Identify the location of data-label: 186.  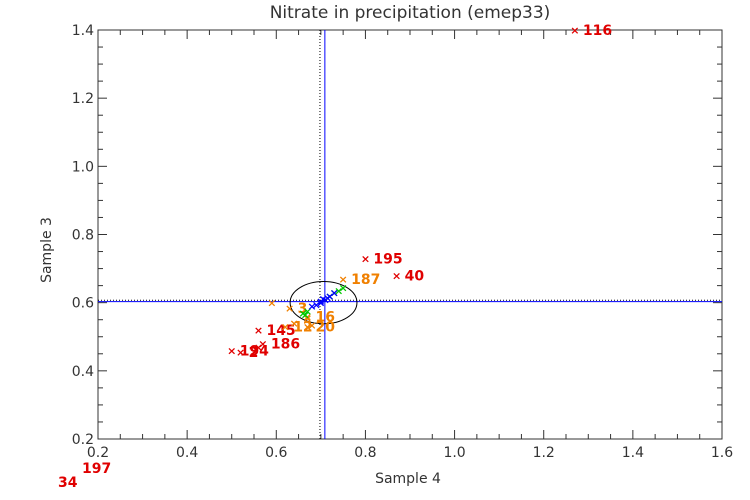
(285, 345).